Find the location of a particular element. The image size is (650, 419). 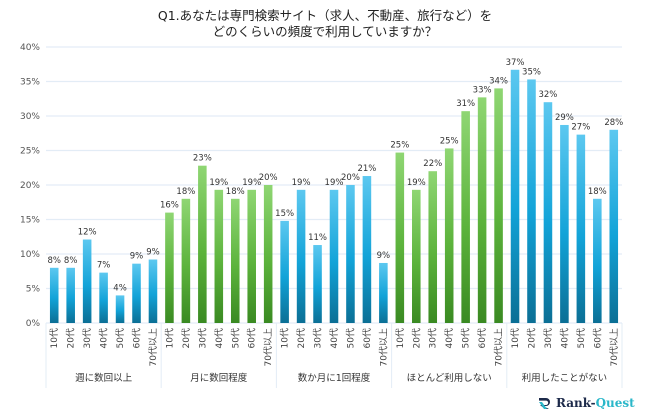

y-tick-label: 10% is located at coordinates (30, 255).